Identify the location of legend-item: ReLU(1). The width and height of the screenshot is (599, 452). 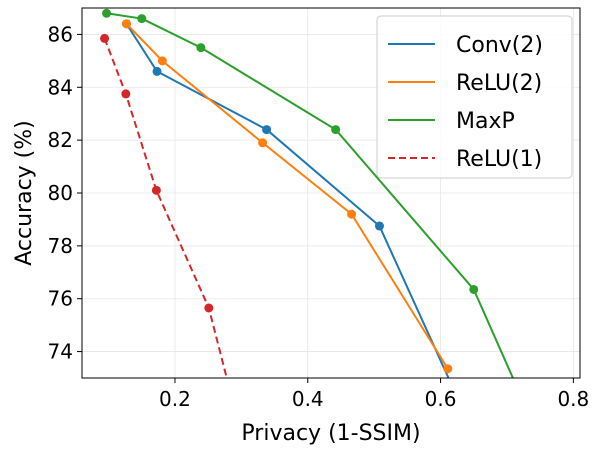
(465, 159).